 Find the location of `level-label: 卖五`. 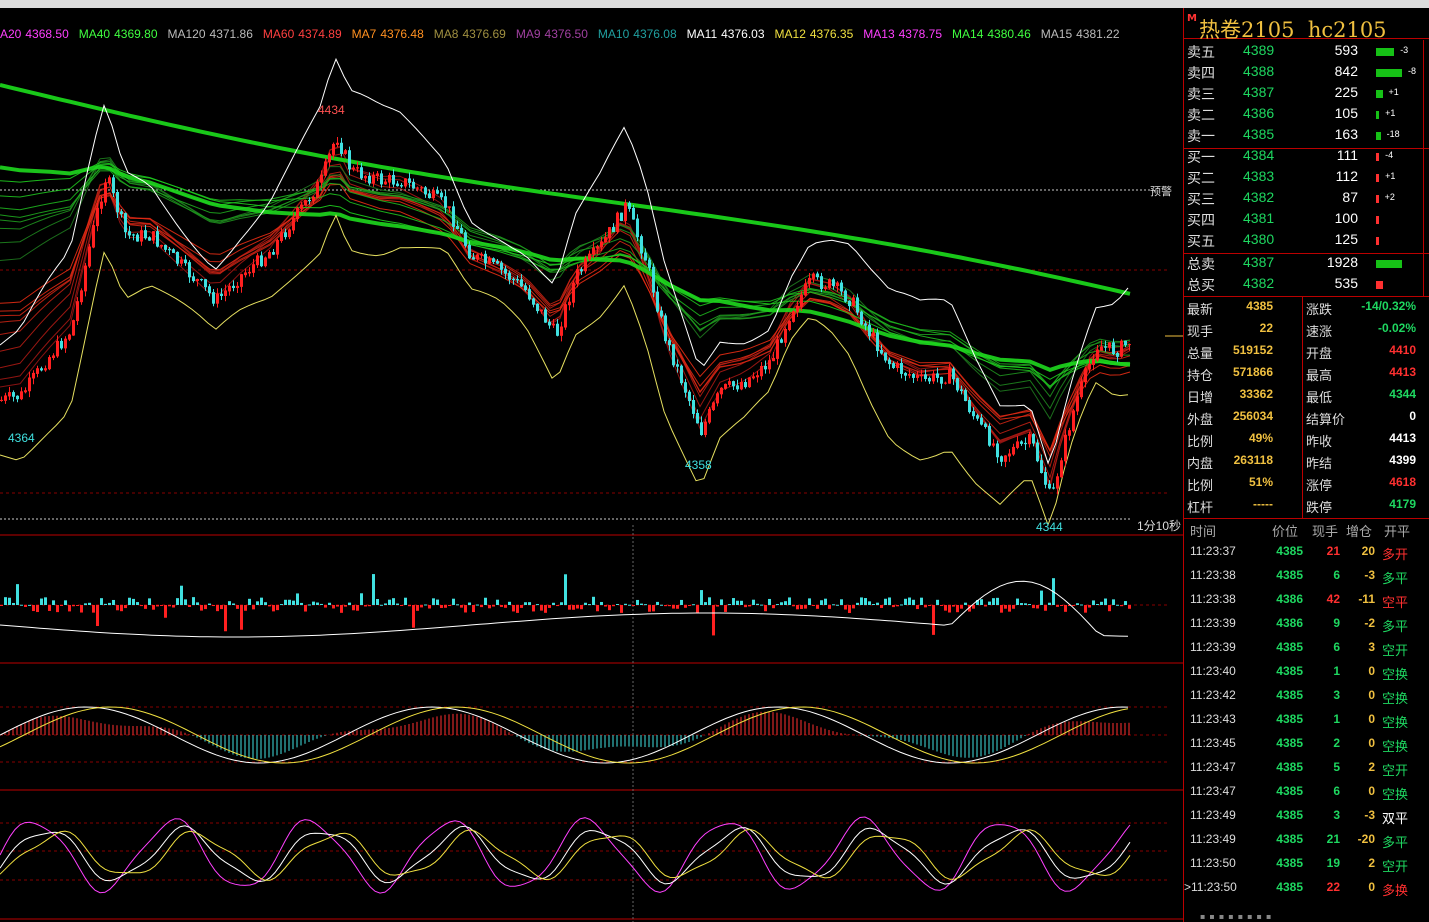

level-label: 卖五 is located at coordinates (1201, 52).